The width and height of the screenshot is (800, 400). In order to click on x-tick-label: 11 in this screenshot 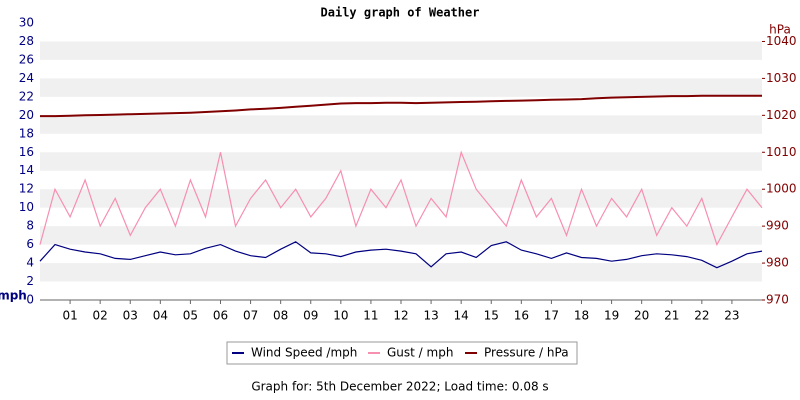, I will do `click(370, 316)`.